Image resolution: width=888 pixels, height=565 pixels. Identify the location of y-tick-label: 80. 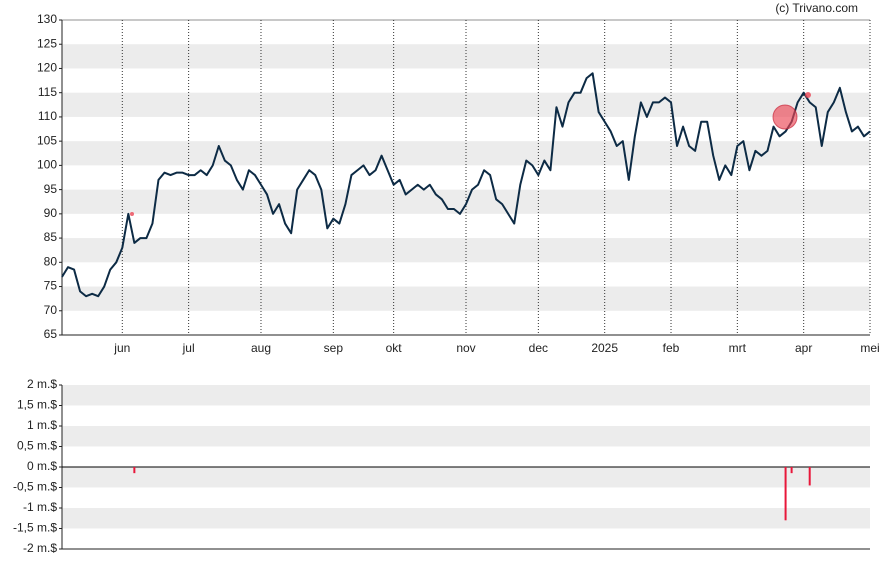
(51, 261).